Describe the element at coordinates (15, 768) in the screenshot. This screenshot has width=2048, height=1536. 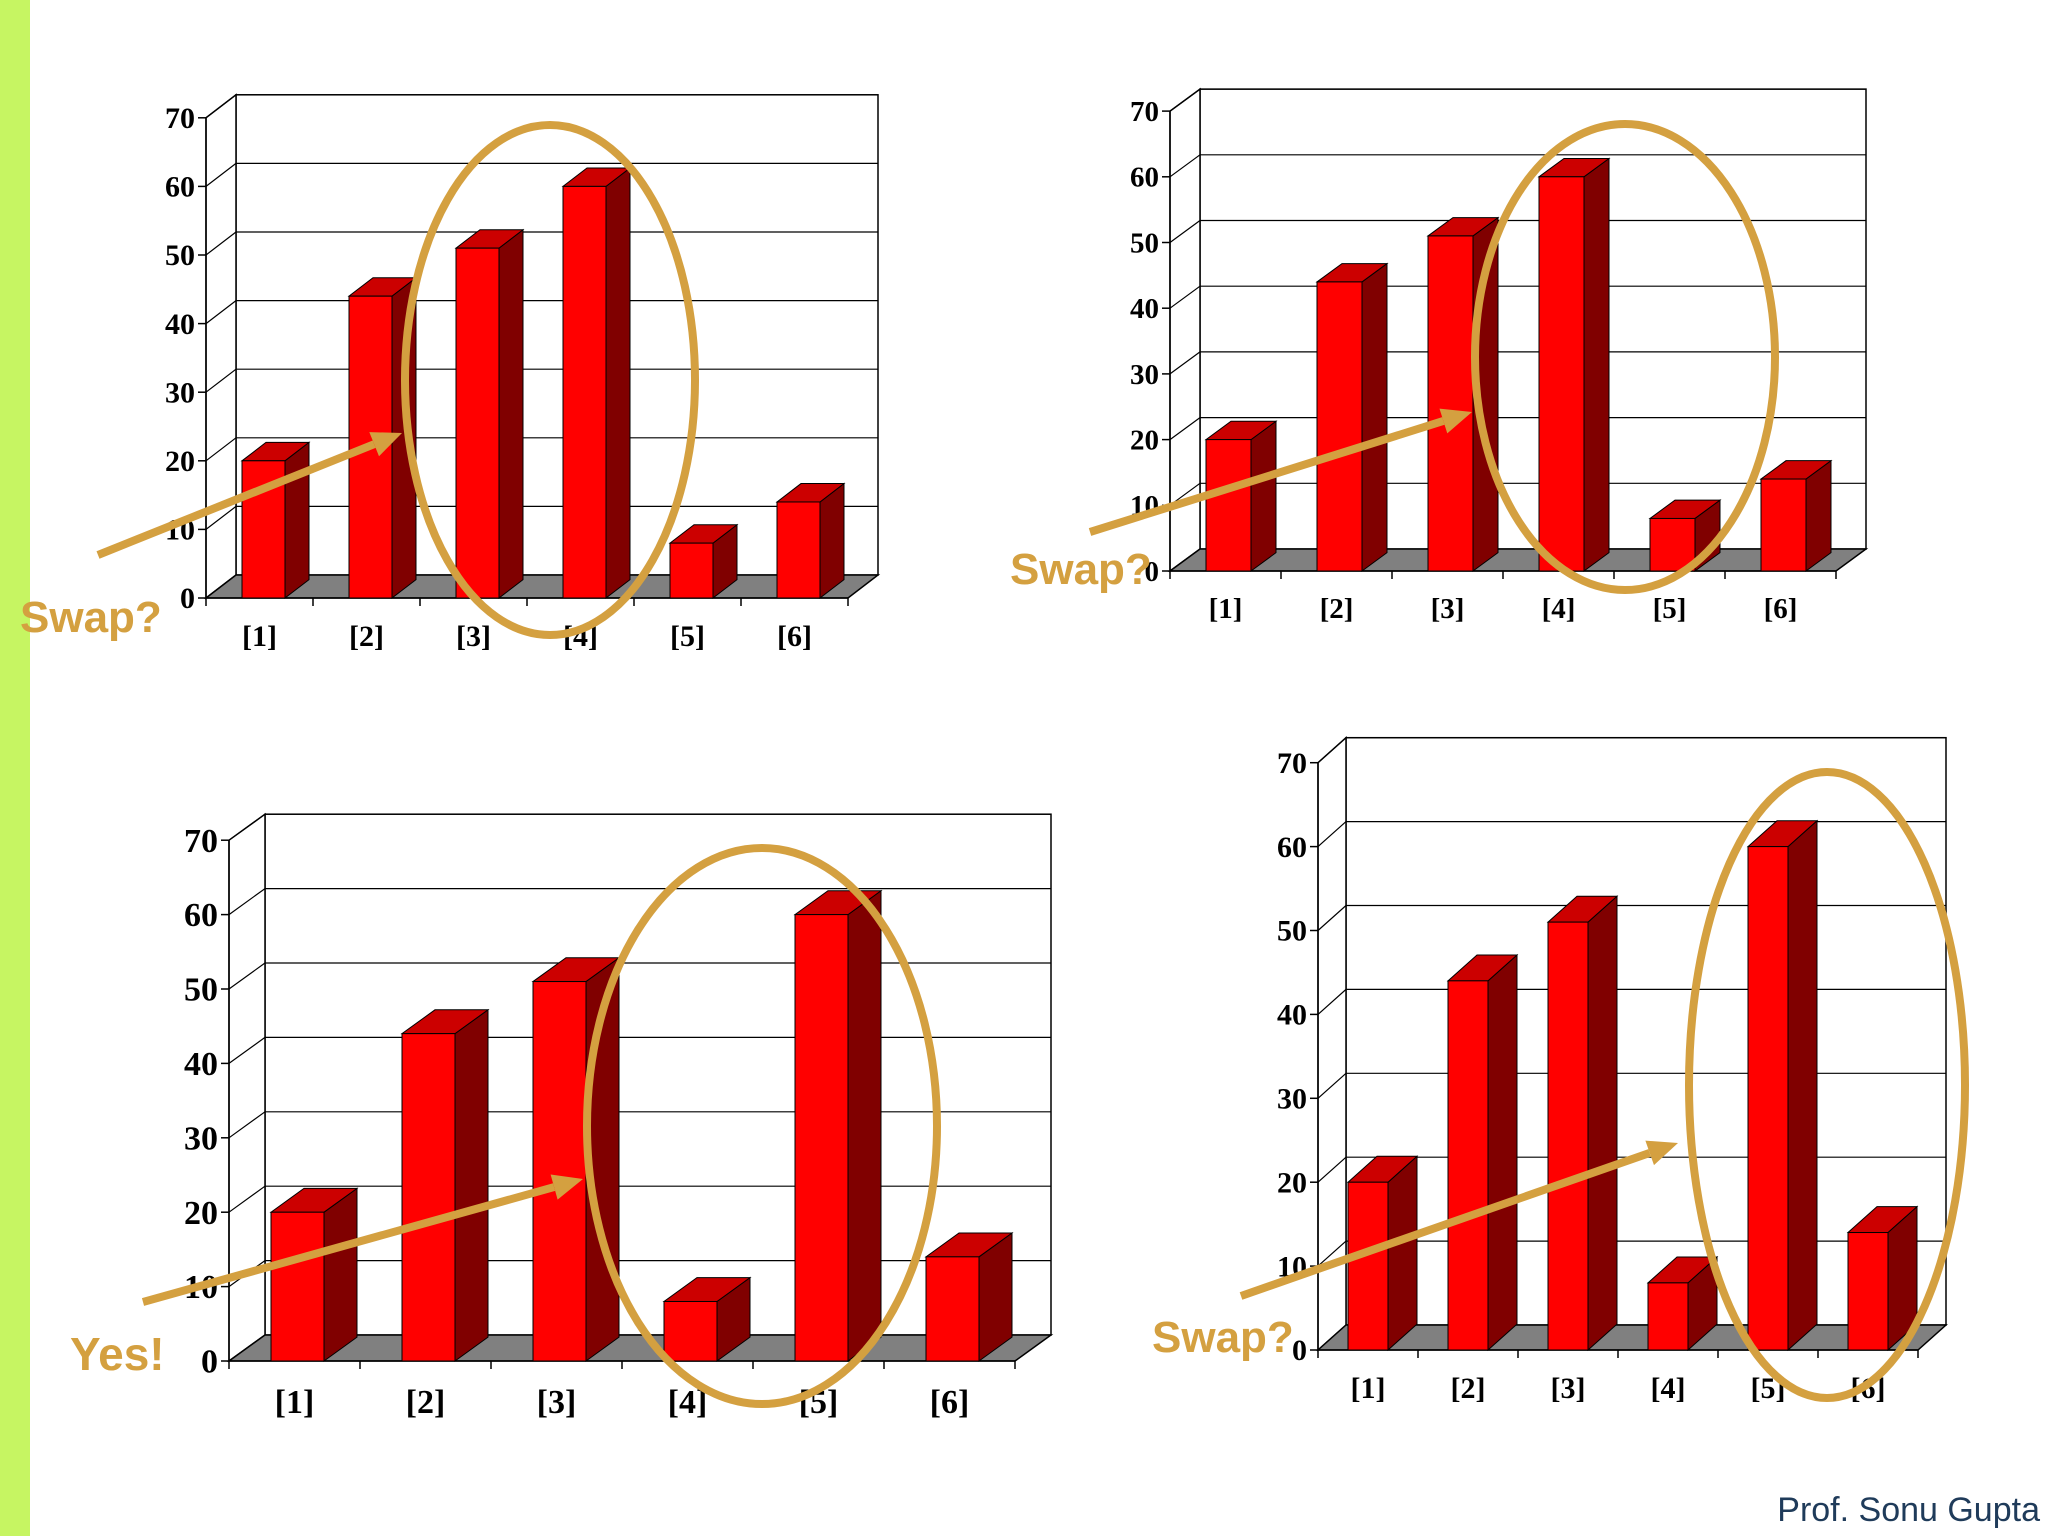
I see `left-accent-bar` at that location.